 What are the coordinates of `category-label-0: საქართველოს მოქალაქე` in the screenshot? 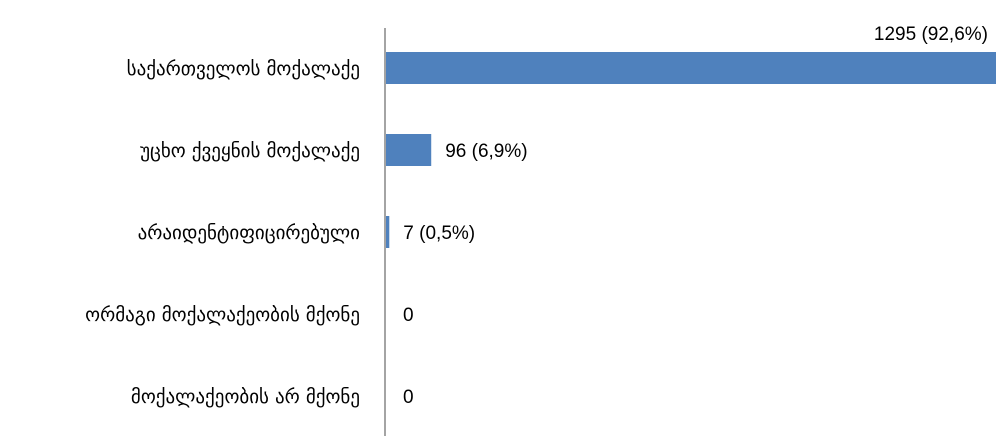 It's located at (243, 69).